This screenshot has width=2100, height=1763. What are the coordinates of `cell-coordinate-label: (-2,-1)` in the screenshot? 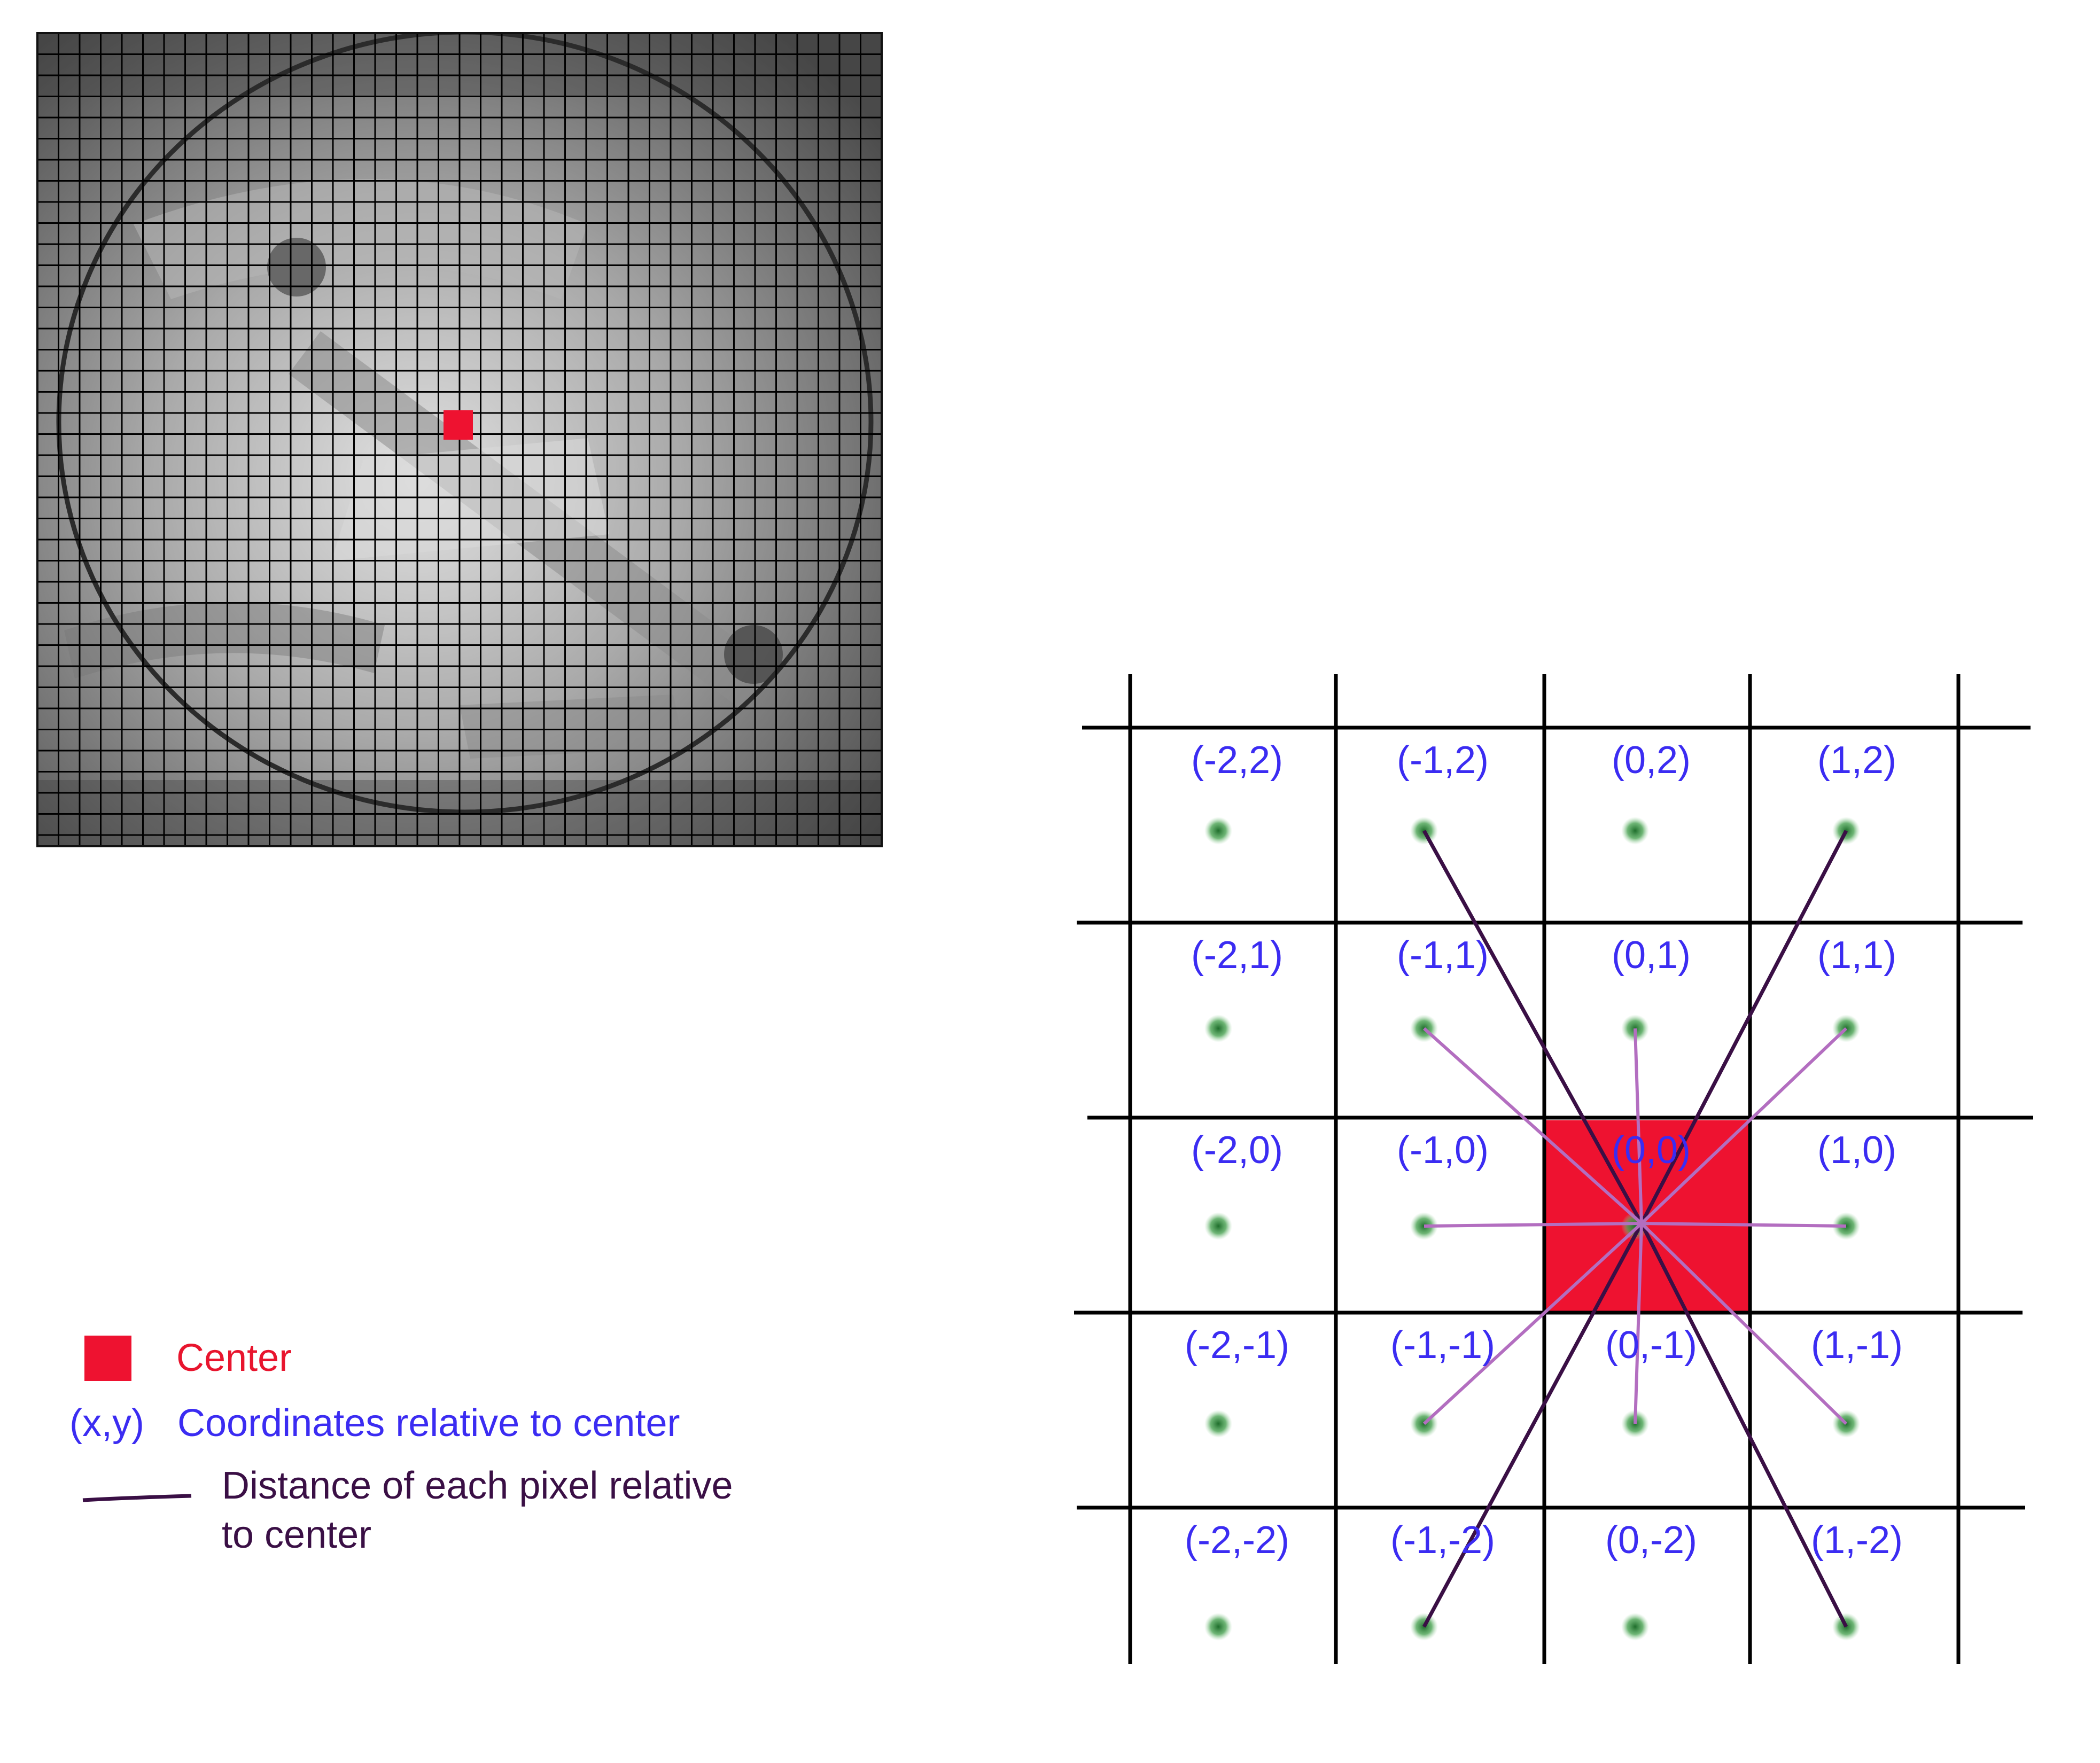 It's located at (1237, 1346).